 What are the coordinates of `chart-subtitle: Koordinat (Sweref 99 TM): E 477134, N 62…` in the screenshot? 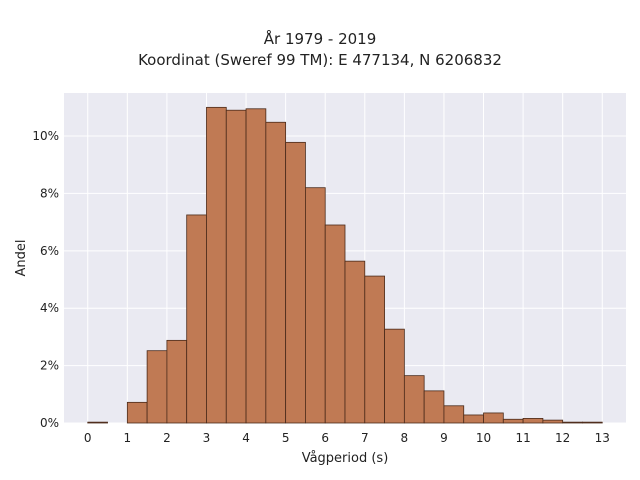 It's located at (320, 60).